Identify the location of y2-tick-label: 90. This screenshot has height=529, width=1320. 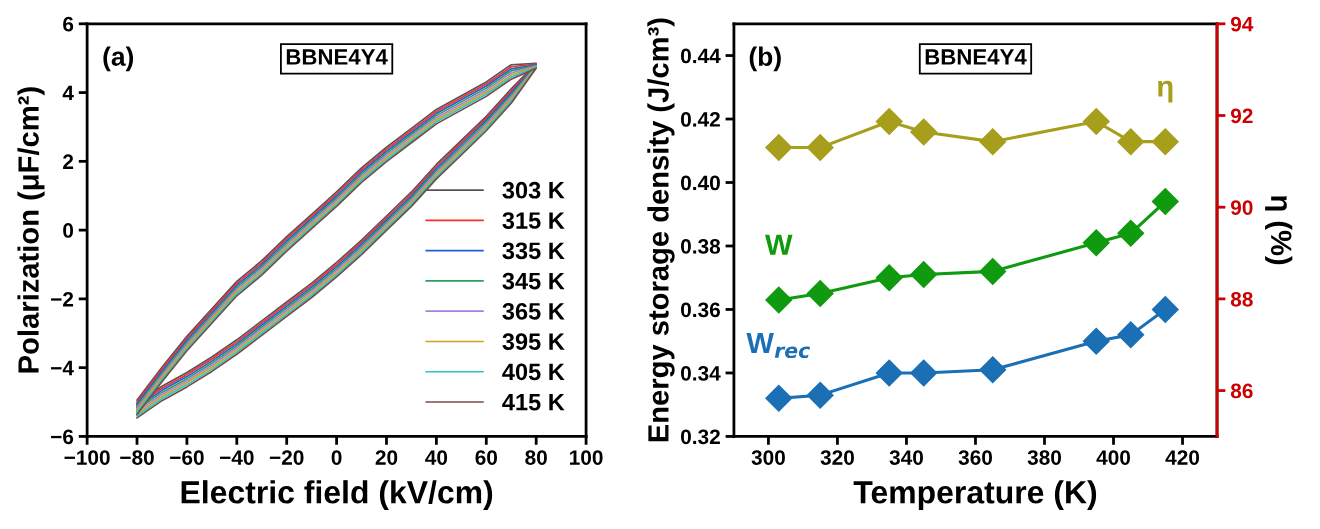
(1241, 207).